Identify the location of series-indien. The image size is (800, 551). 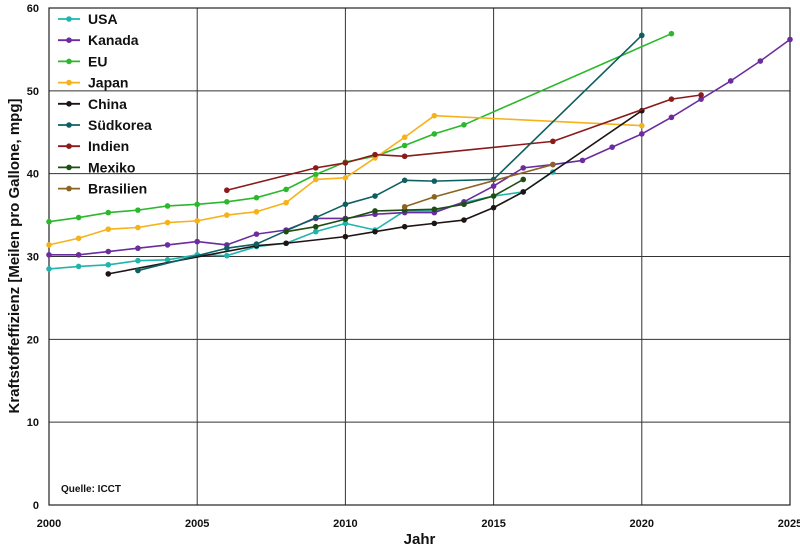
(464, 143).